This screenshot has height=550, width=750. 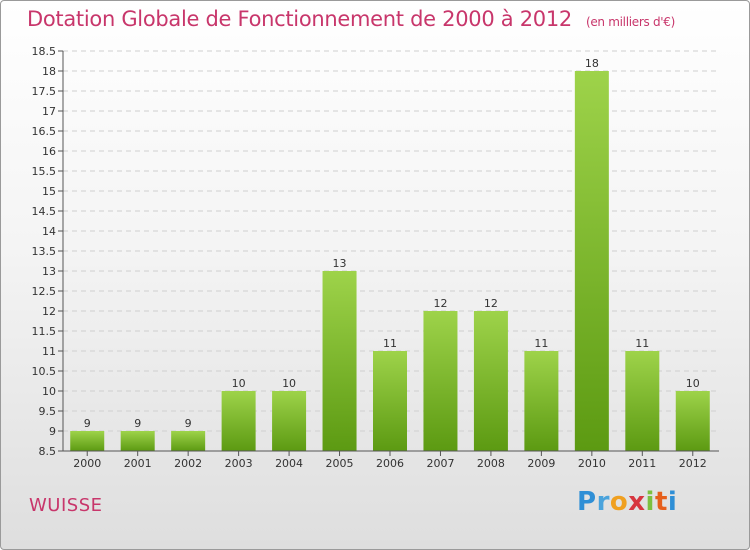 I want to click on y-tick-label: 16, so click(x=49, y=151).